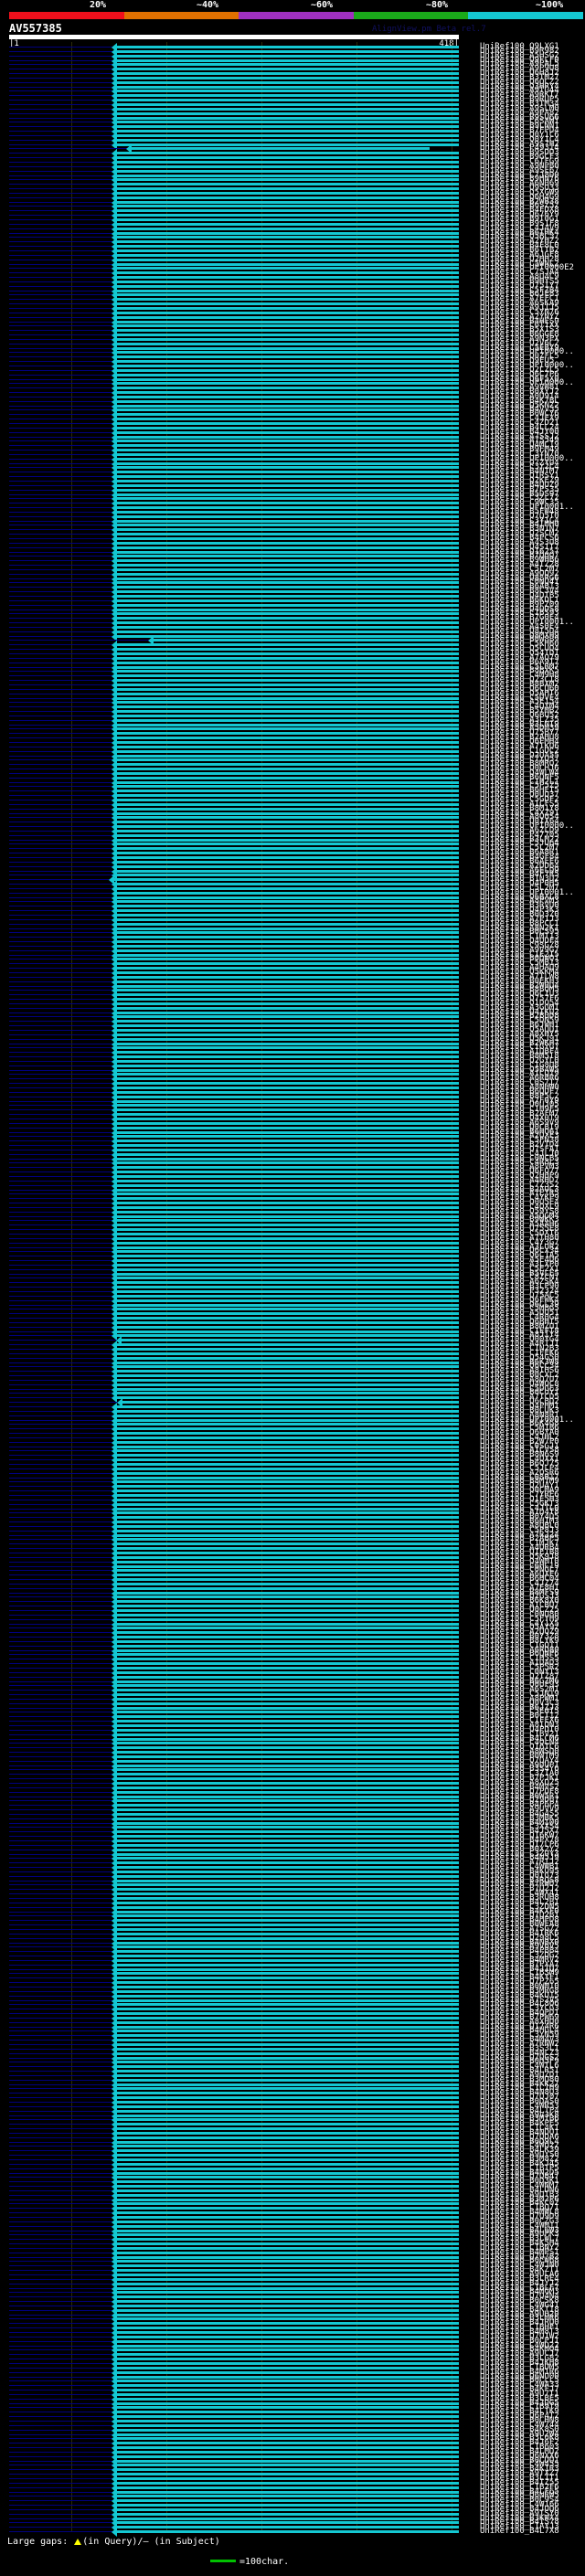 This screenshot has height=2576, width=585. I want to click on hit-accession-label: UniRef100_B9SU66, so click(519, 117).